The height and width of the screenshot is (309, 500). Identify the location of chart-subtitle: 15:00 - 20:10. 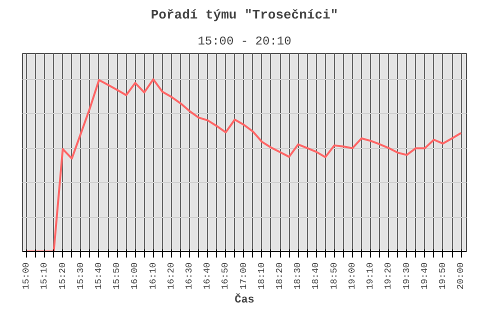
(245, 41).